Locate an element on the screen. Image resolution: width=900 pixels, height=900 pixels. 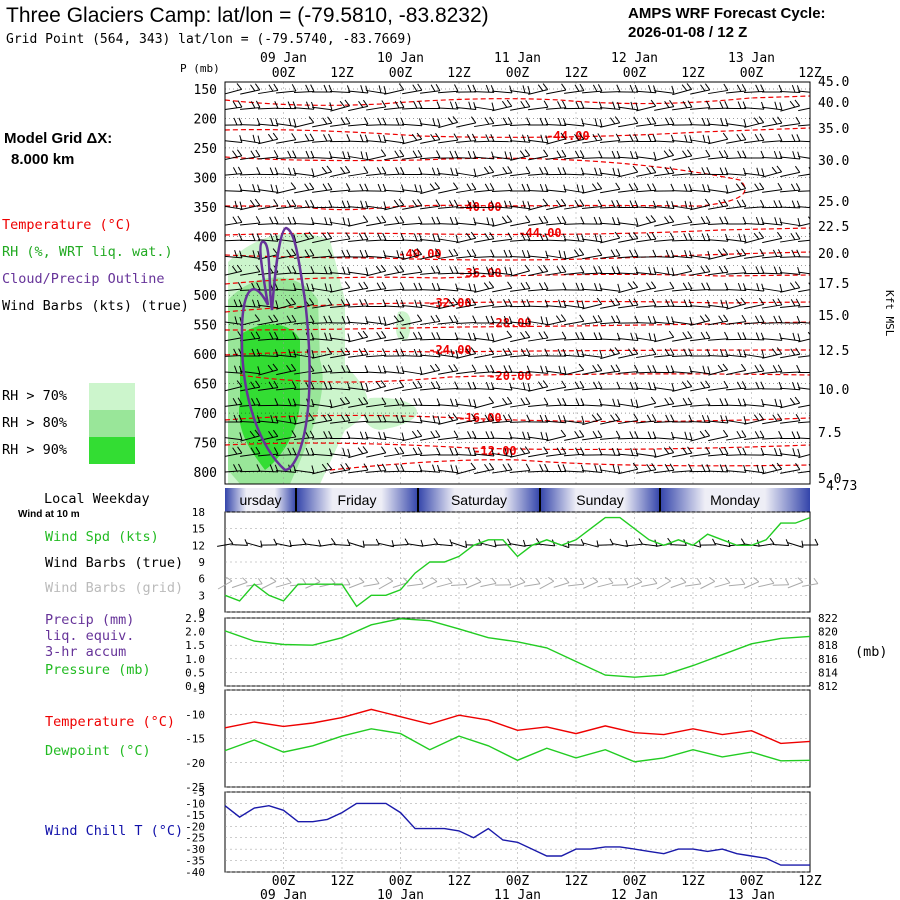
forecast-cycle-label: AMPS WRF Forecast Cycle: is located at coordinates (727, 13).